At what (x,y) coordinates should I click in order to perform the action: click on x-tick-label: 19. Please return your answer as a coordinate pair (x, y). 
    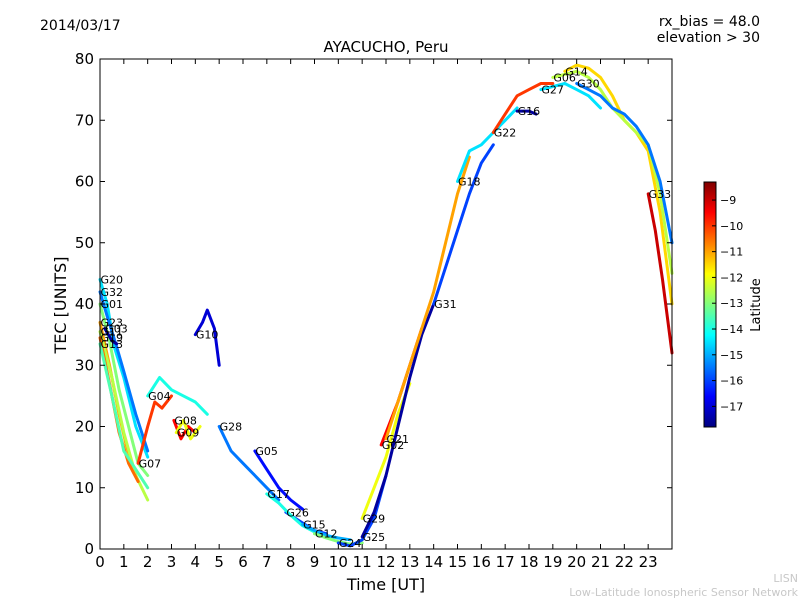
    Looking at the image, I should click on (552, 562).